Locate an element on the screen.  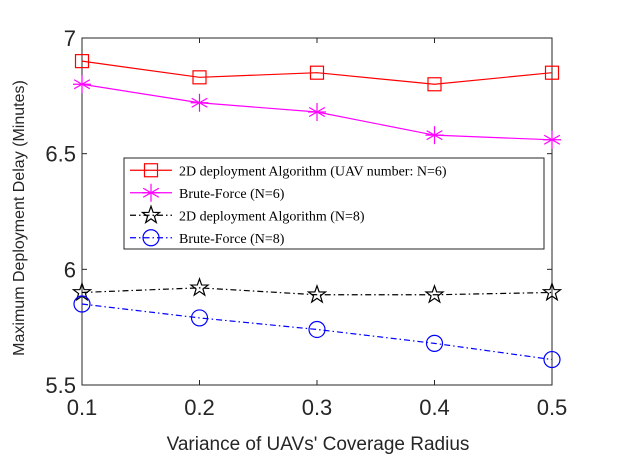
y-tick-label: 5.5 is located at coordinates (60, 385).